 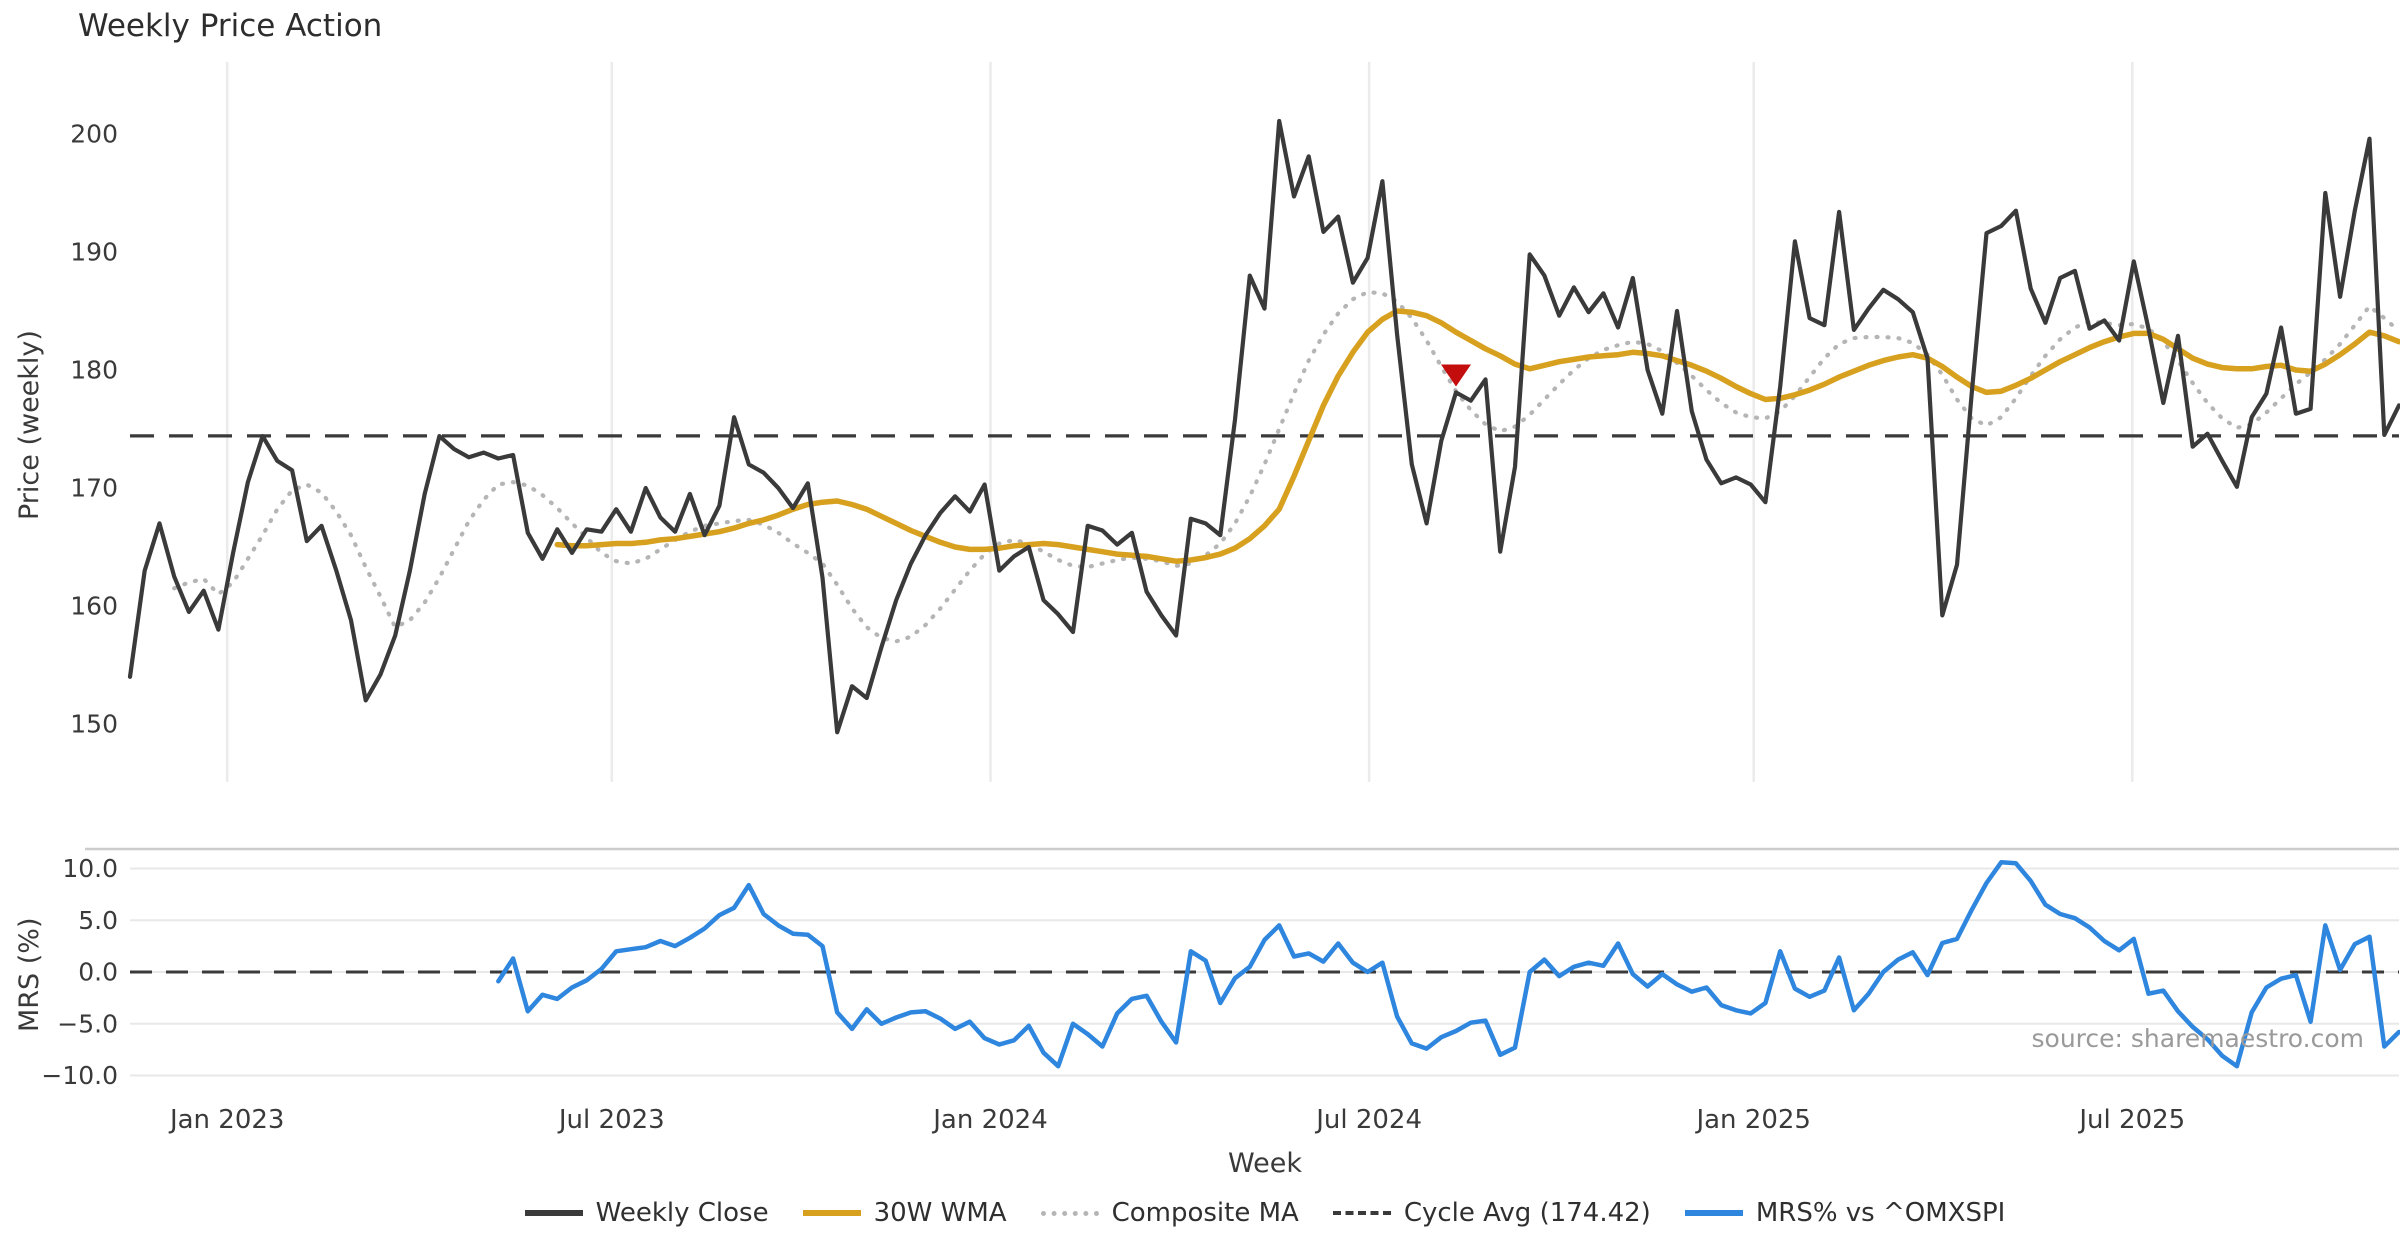 What do you see at coordinates (1752, 1120) in the screenshot?
I see `x-tick-label: Jan 2025` at bounding box center [1752, 1120].